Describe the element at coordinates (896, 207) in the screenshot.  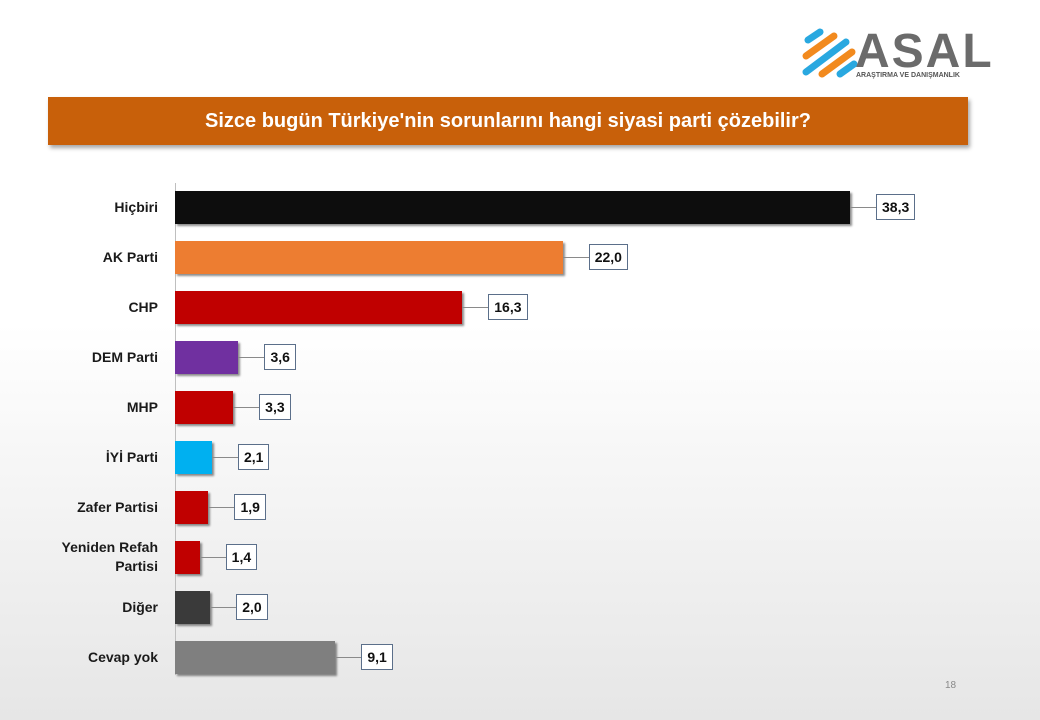
I see `value-label: 38,3` at that location.